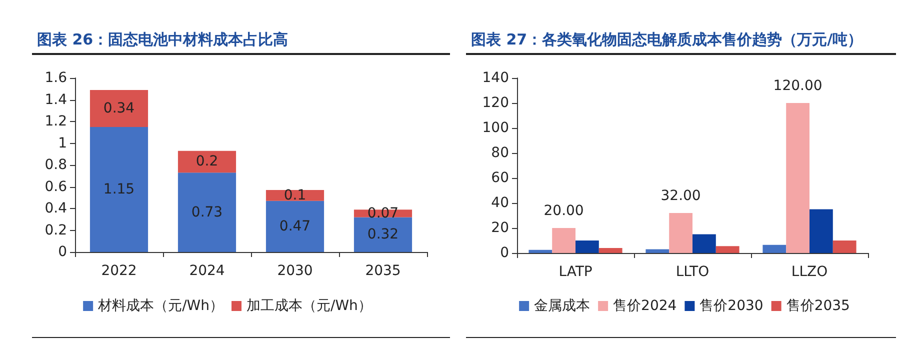  Describe the element at coordinates (500, 153) in the screenshot. I see `y-tick-label: 80` at that location.